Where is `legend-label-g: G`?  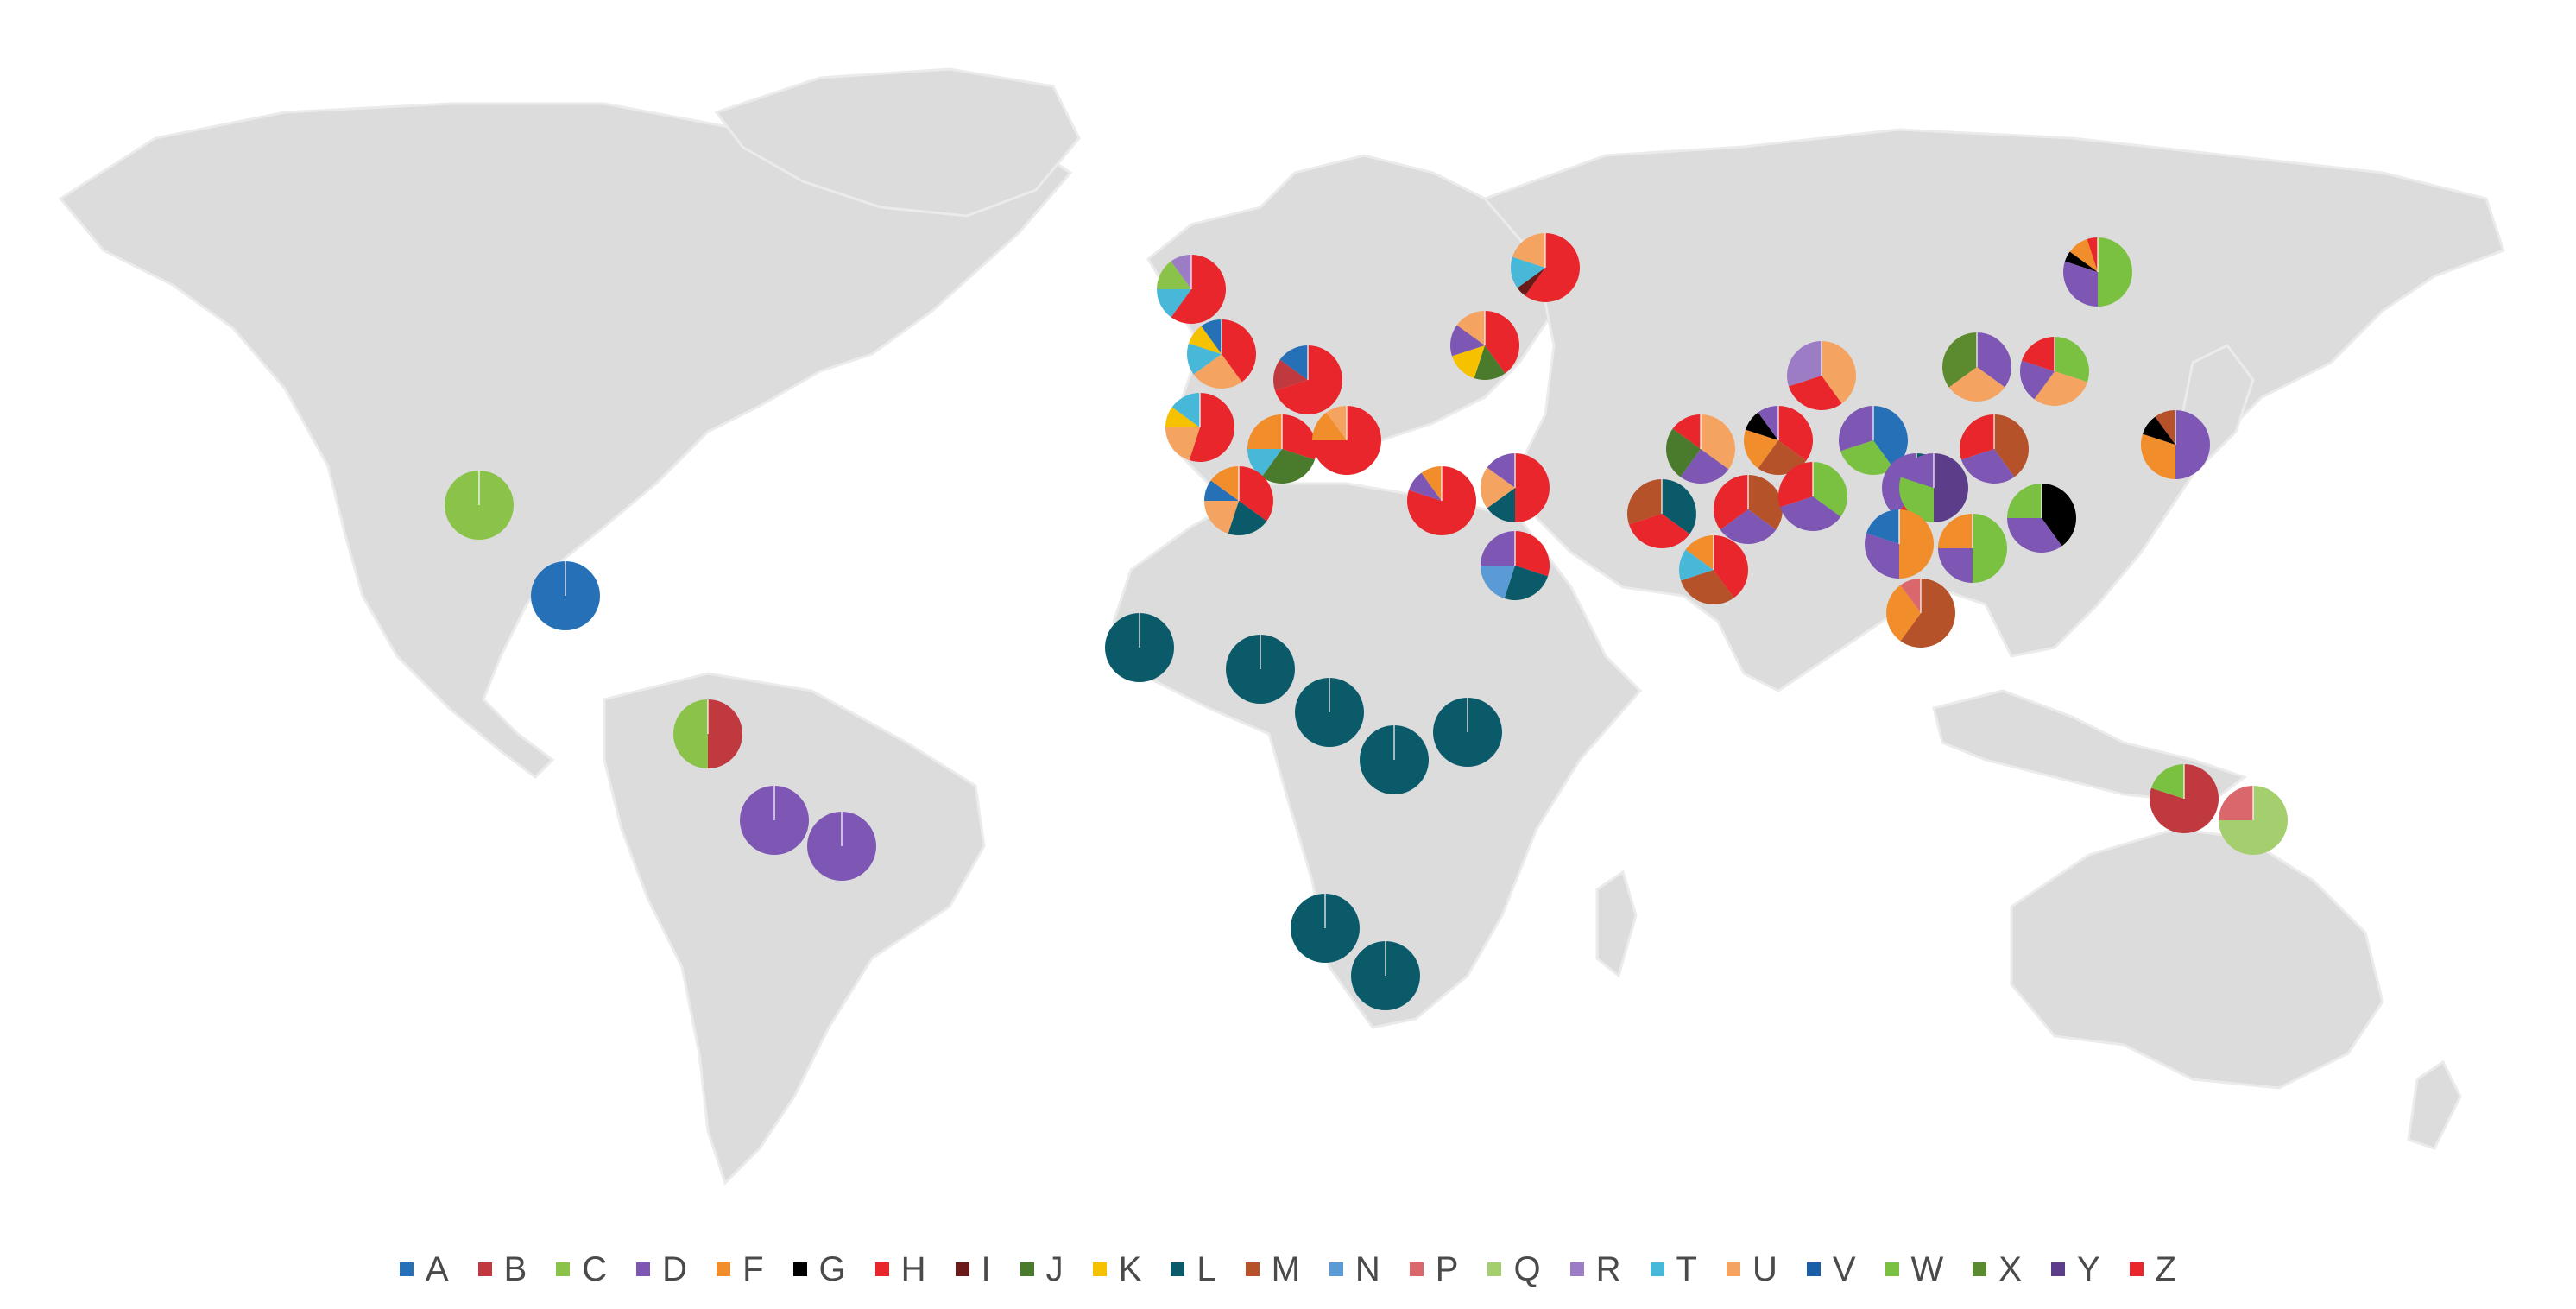
legend-label-g: G is located at coordinates (832, 1269).